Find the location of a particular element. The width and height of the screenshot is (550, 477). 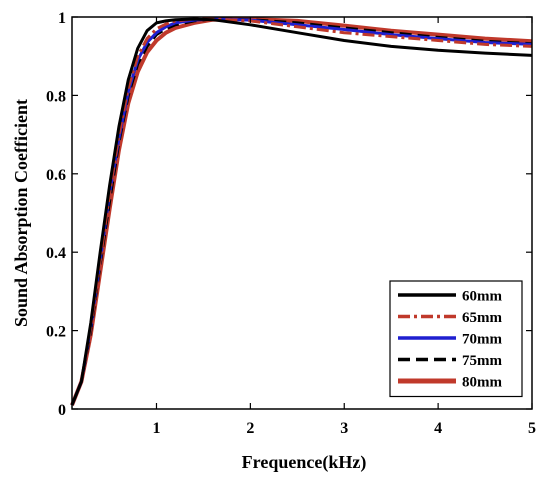

x-tick-label: 1 is located at coordinates (156, 428).